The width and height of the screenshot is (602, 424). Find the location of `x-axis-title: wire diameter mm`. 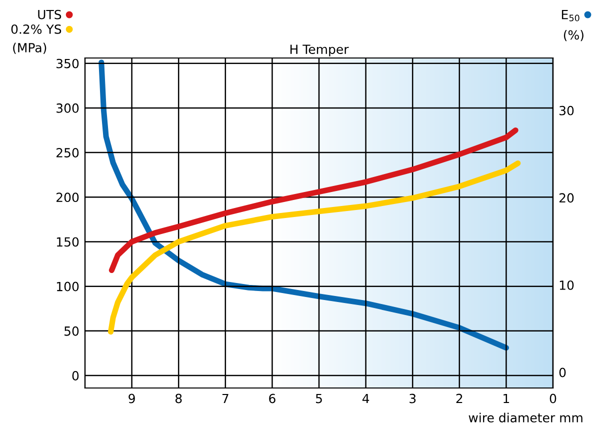

x-axis-title: wire diameter mm is located at coordinates (525, 417).